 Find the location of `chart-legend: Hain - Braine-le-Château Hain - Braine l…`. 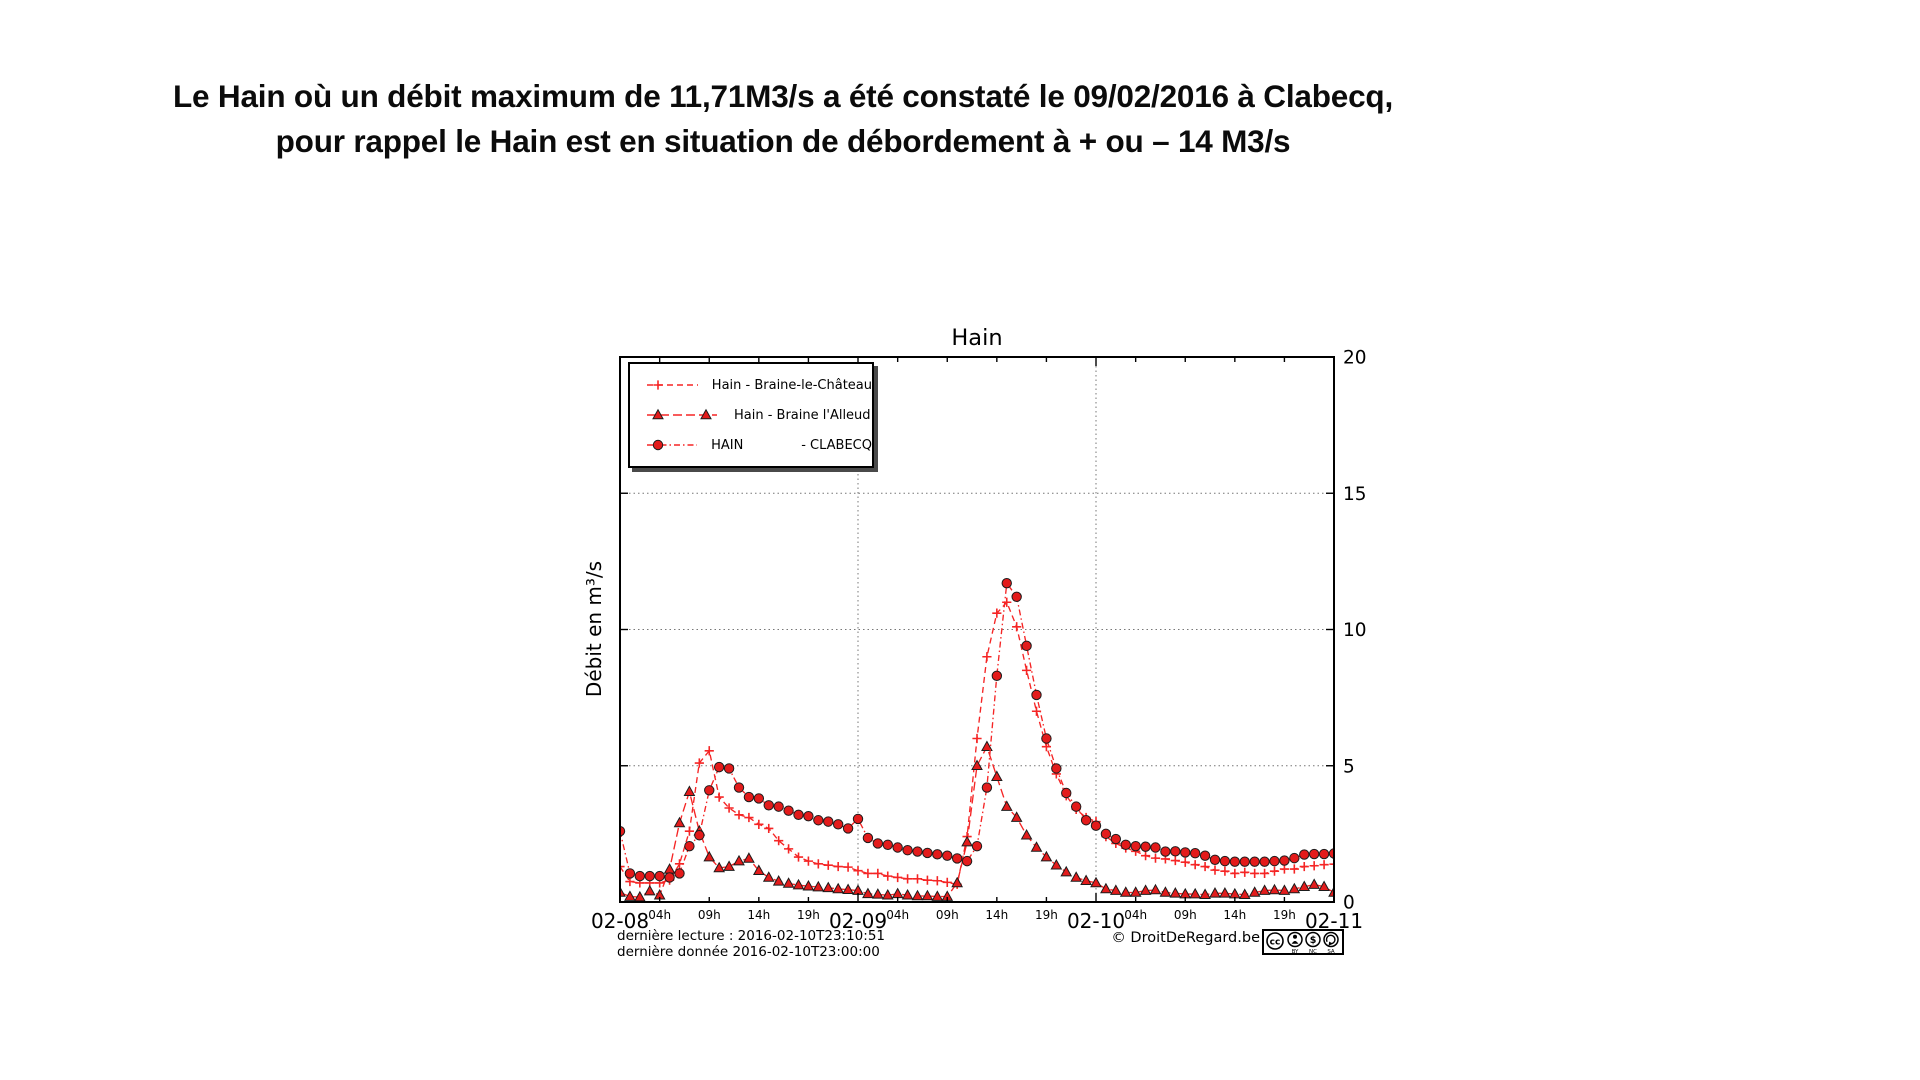

chart-legend: Hain - Braine-le-Château Hain - Braine l… is located at coordinates (751, 415).